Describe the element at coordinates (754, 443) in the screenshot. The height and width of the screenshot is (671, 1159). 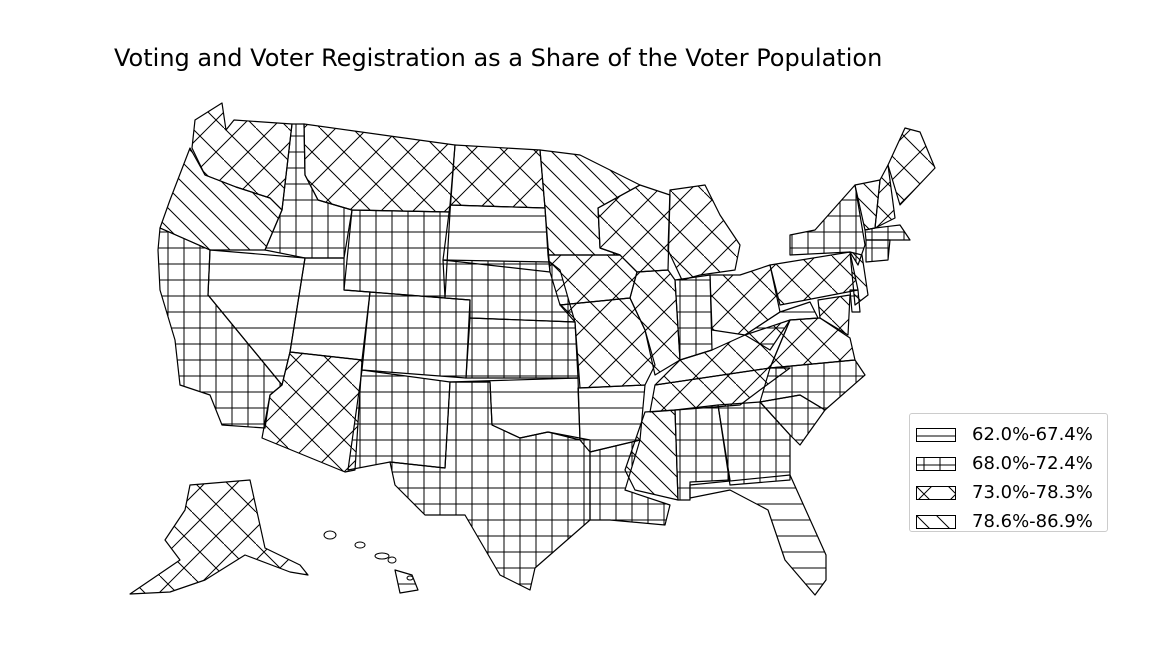
I see `state-georgia` at that location.